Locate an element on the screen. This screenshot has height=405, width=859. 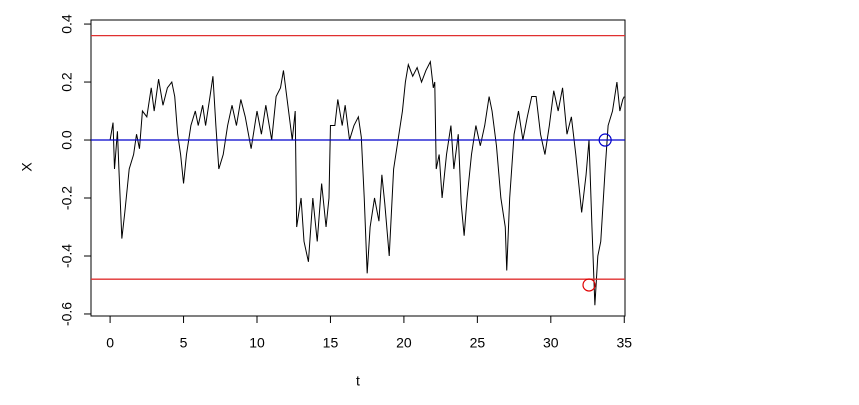
y-tick-label: 0.4 is located at coordinates (67, 24).